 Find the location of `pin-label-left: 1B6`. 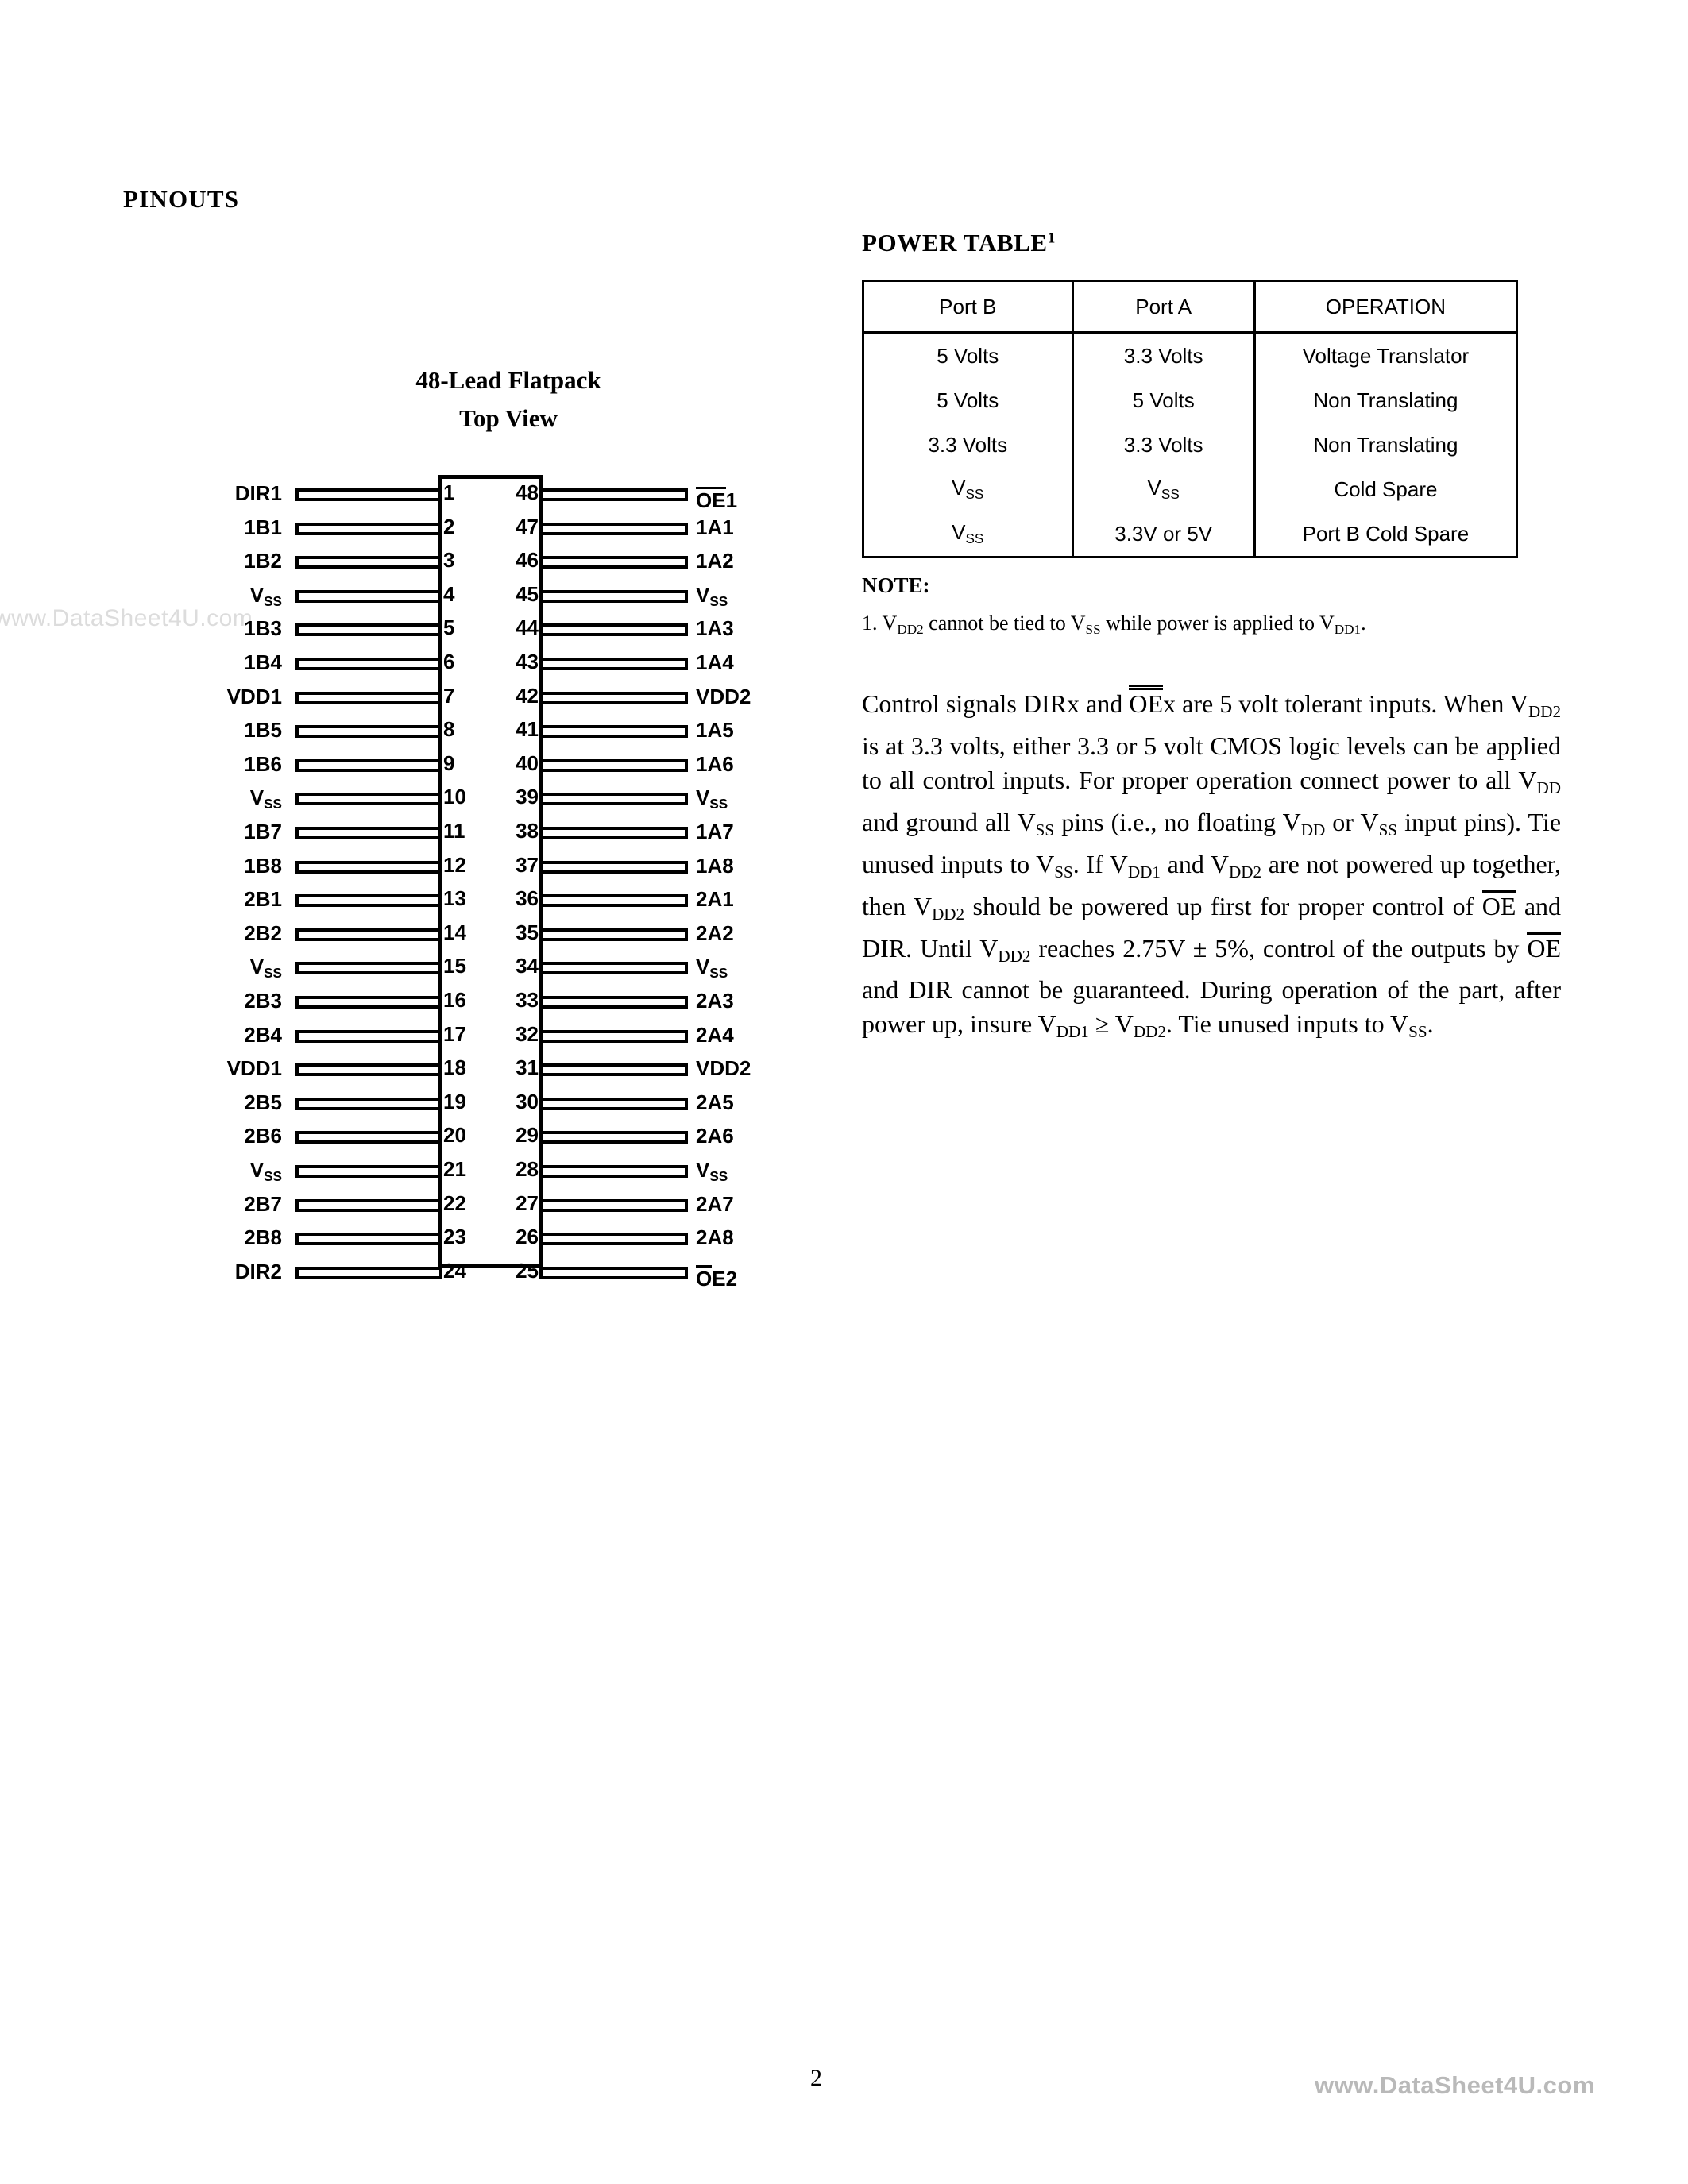

pin-label-left: 1B6 is located at coordinates (263, 763).